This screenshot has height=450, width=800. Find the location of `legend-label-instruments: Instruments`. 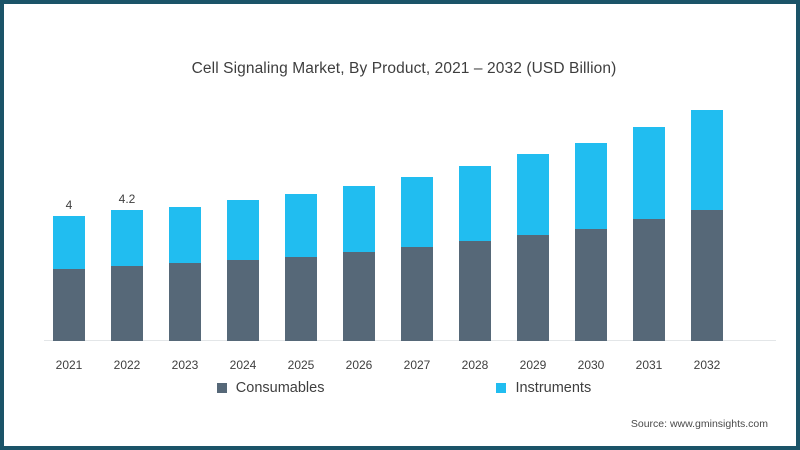

legend-label-instruments: Instruments is located at coordinates (553, 388).